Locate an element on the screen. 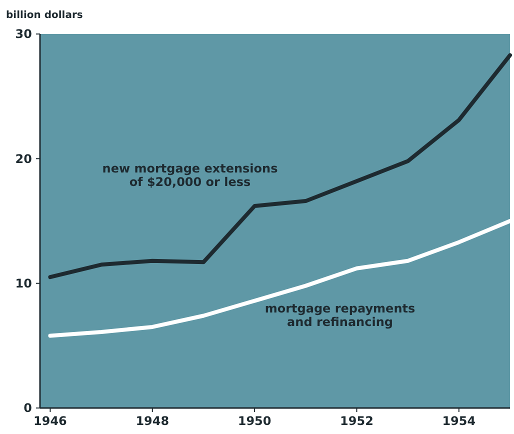  y-tick-label: 10 is located at coordinates (23, 283).